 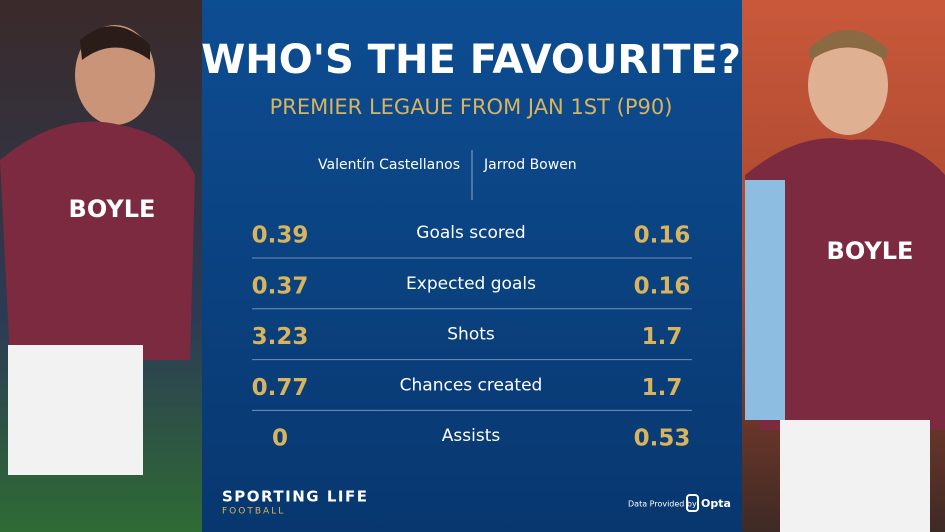 I want to click on title: WHO'S THE FAVOURITE?, so click(x=471, y=60).